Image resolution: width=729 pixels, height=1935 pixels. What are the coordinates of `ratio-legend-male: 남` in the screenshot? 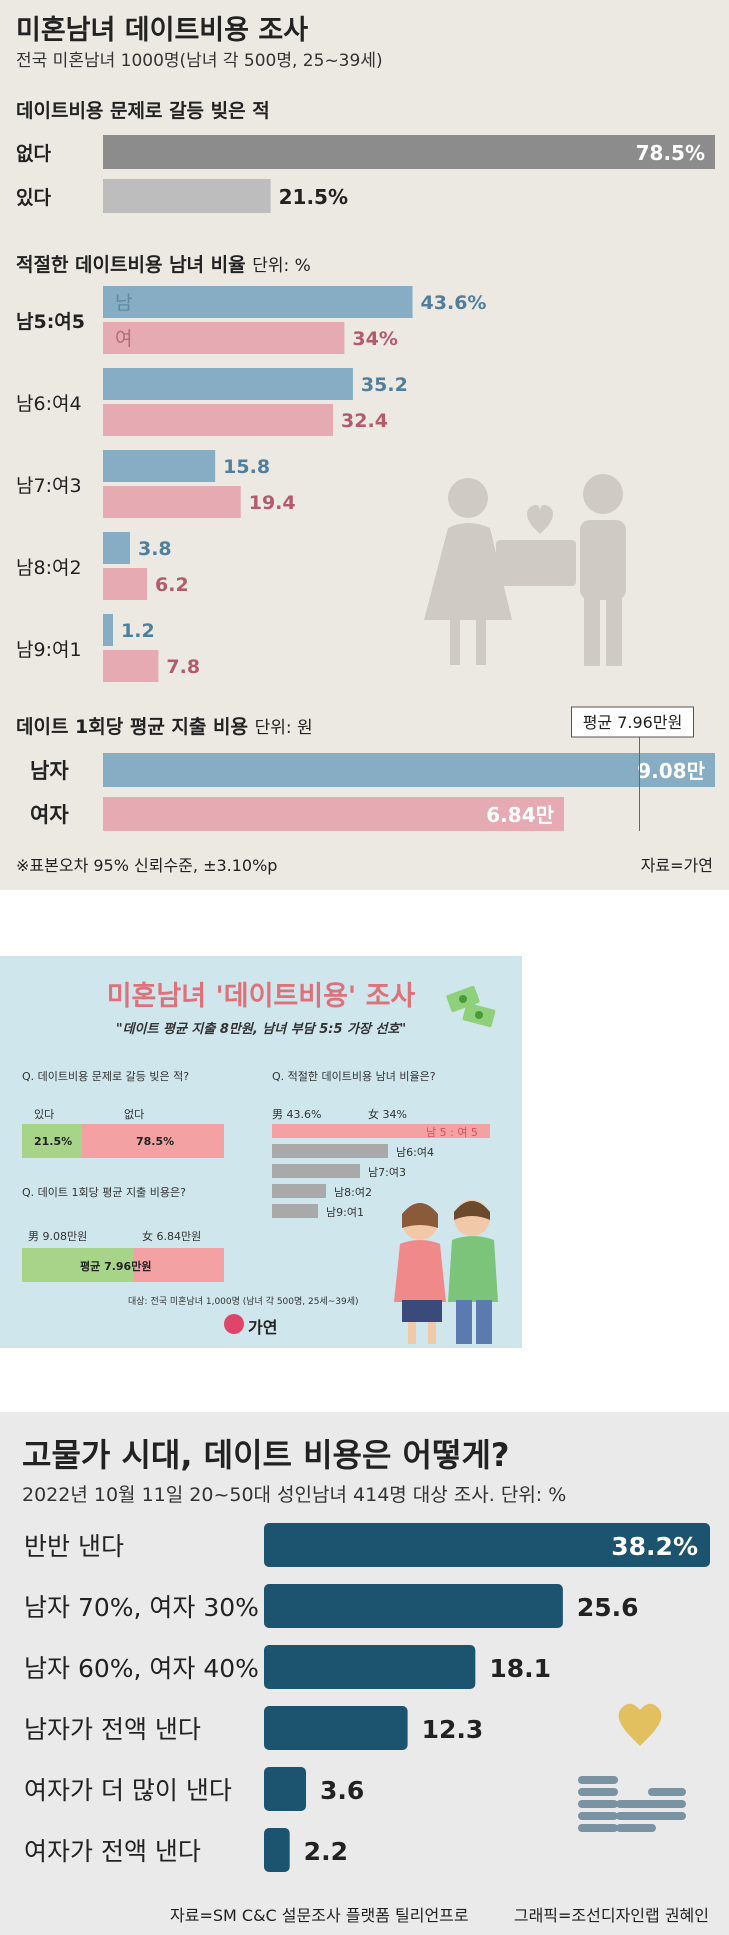 It's located at (123, 303).